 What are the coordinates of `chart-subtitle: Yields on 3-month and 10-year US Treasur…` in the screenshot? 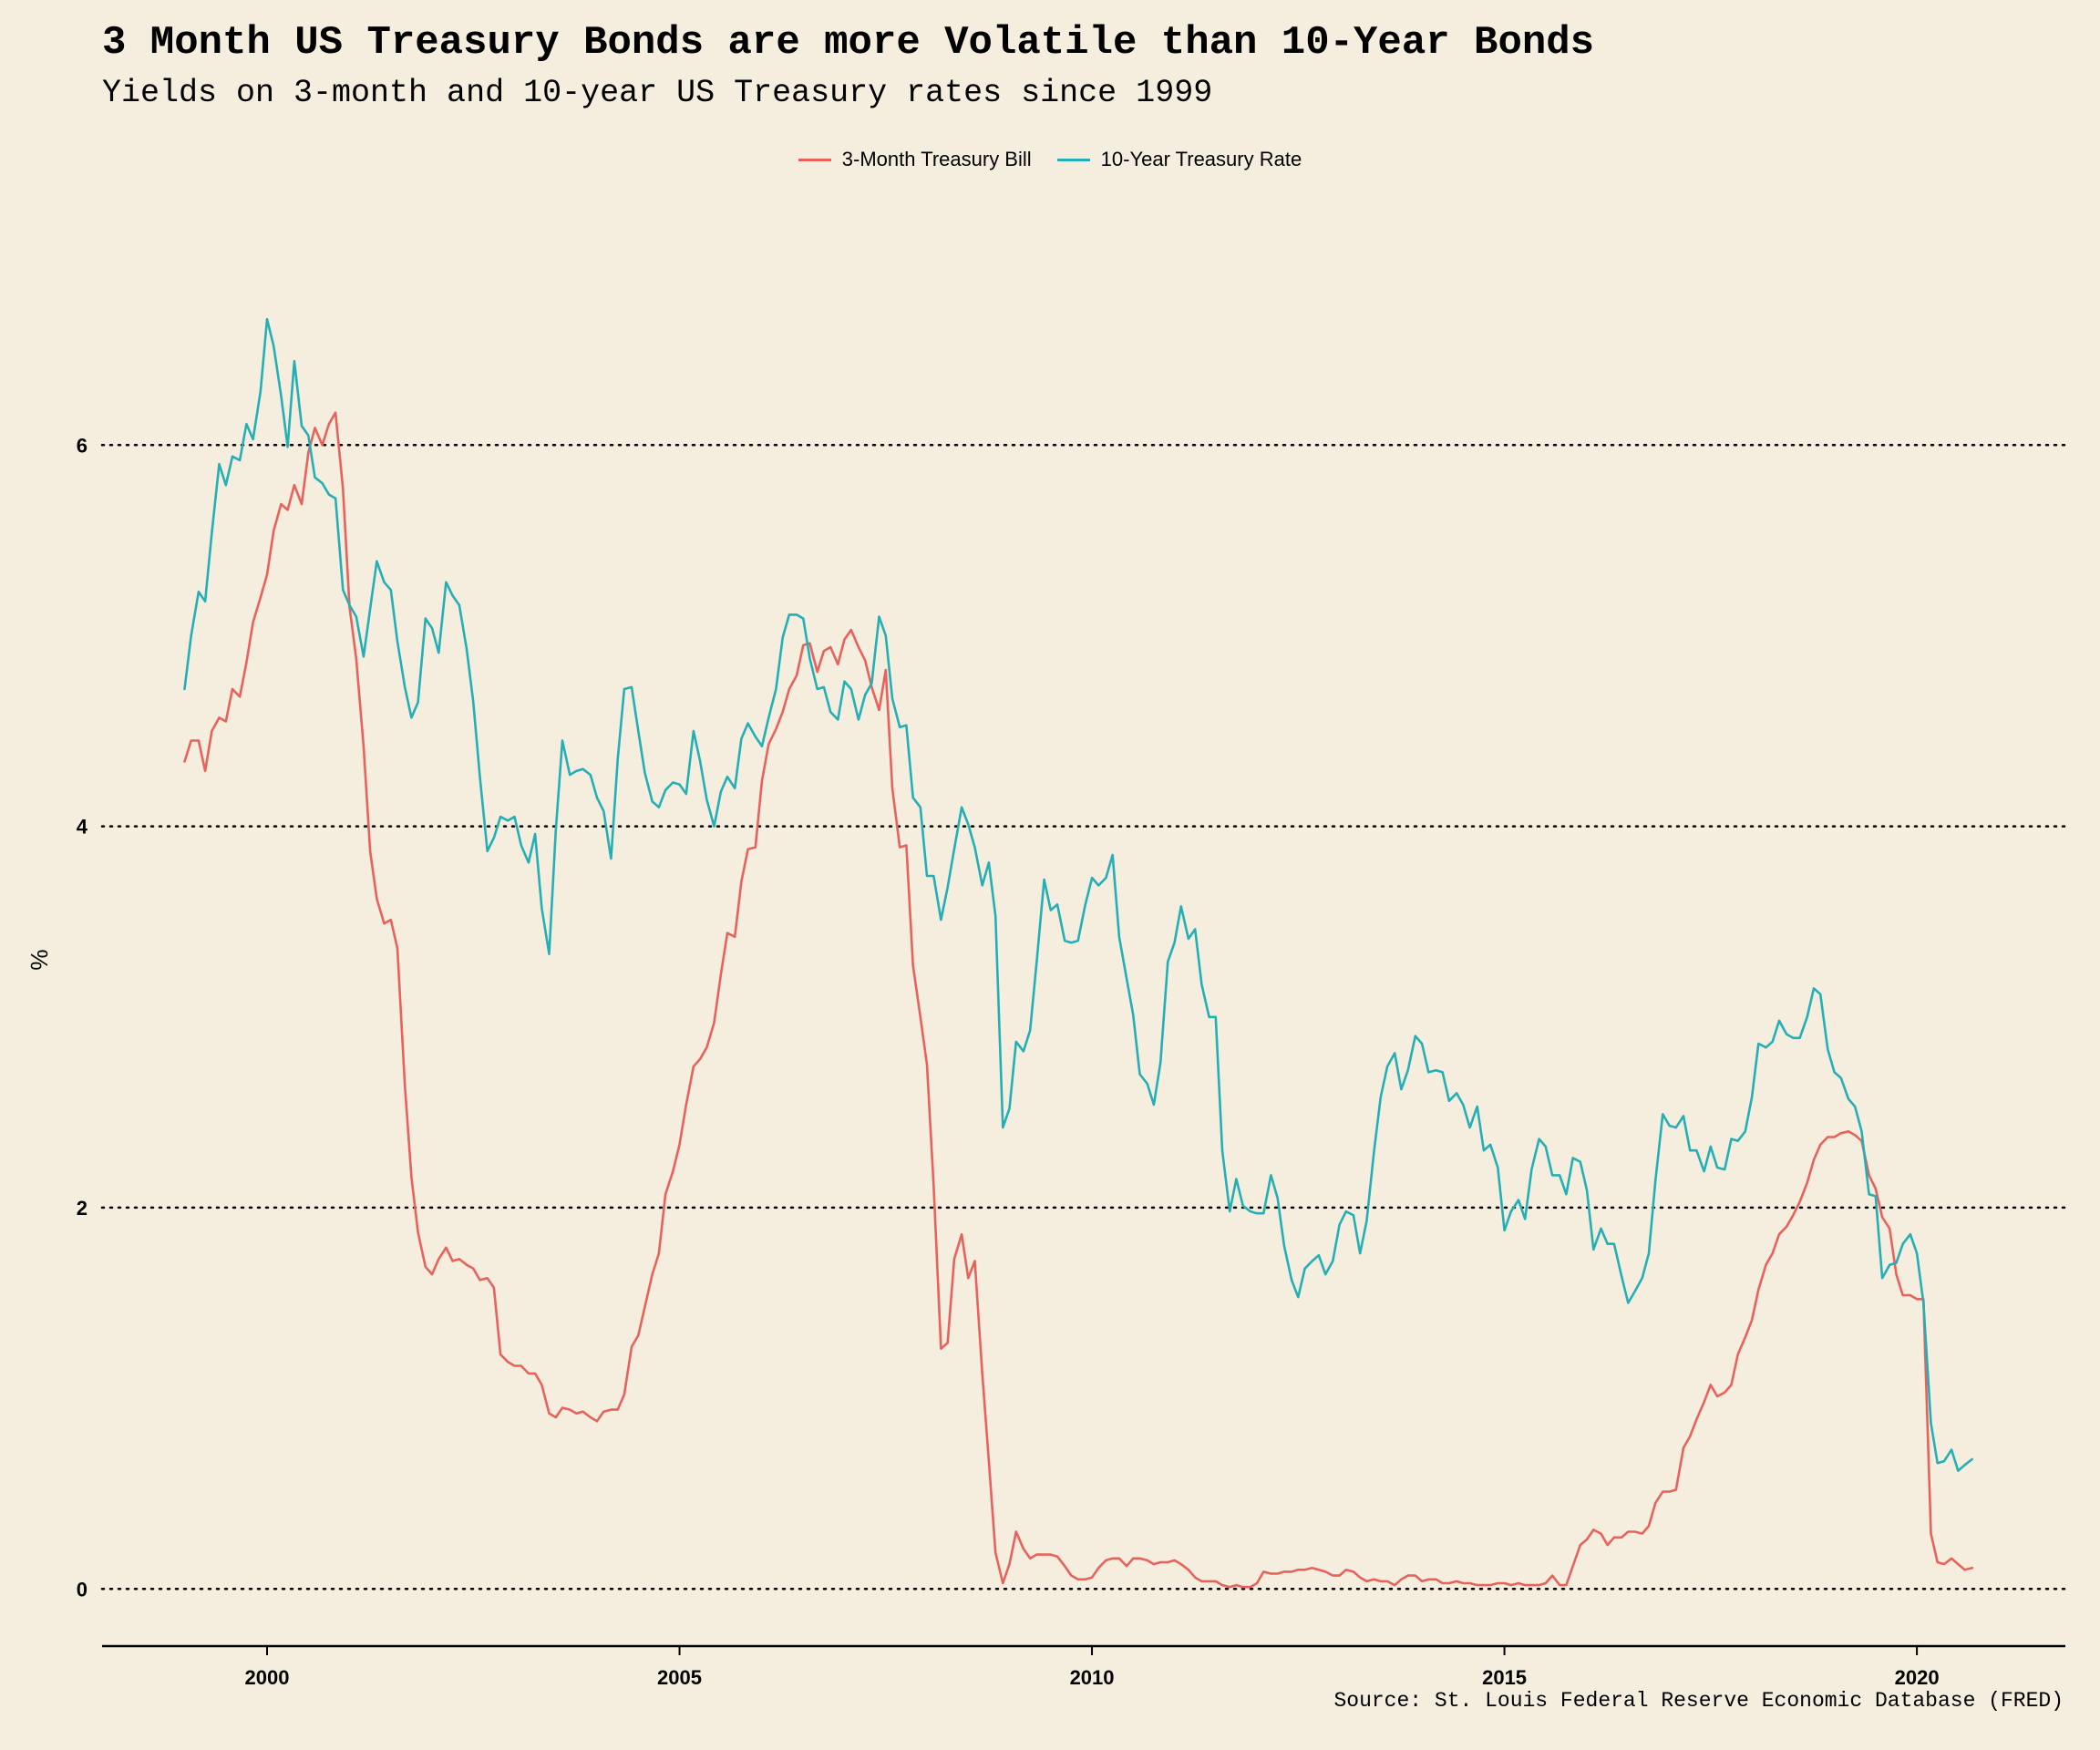 It's located at (658, 93).